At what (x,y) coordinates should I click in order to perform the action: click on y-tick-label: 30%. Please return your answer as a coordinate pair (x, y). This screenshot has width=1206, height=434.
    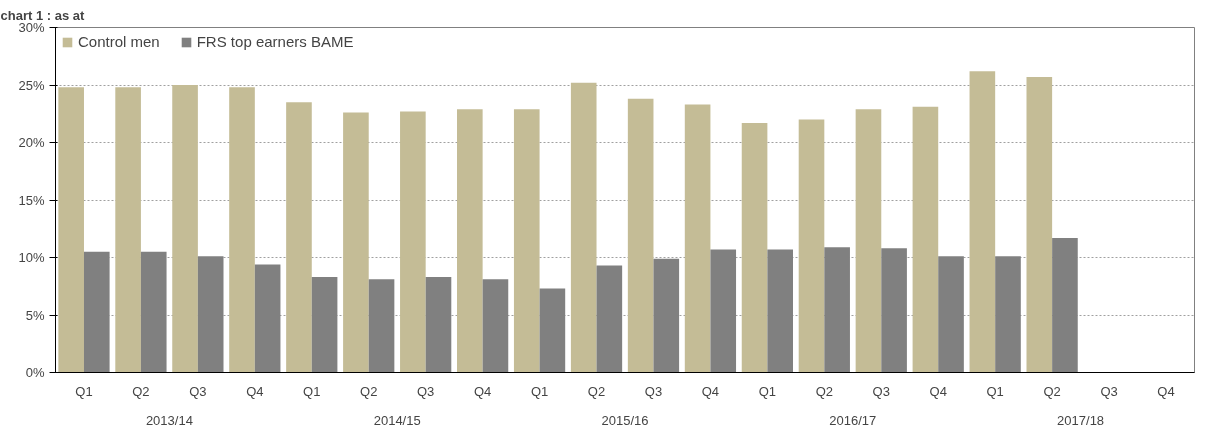
    Looking at the image, I should click on (31, 27).